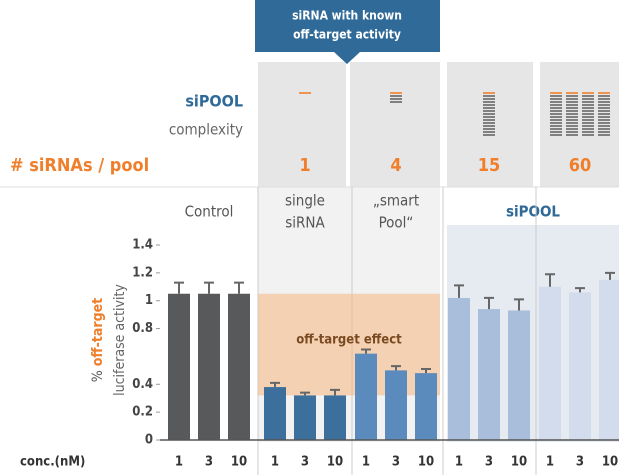 The width and height of the screenshot is (619, 475). What do you see at coordinates (396, 223) in the screenshot?
I see `group-label: Pool“` at bounding box center [396, 223].